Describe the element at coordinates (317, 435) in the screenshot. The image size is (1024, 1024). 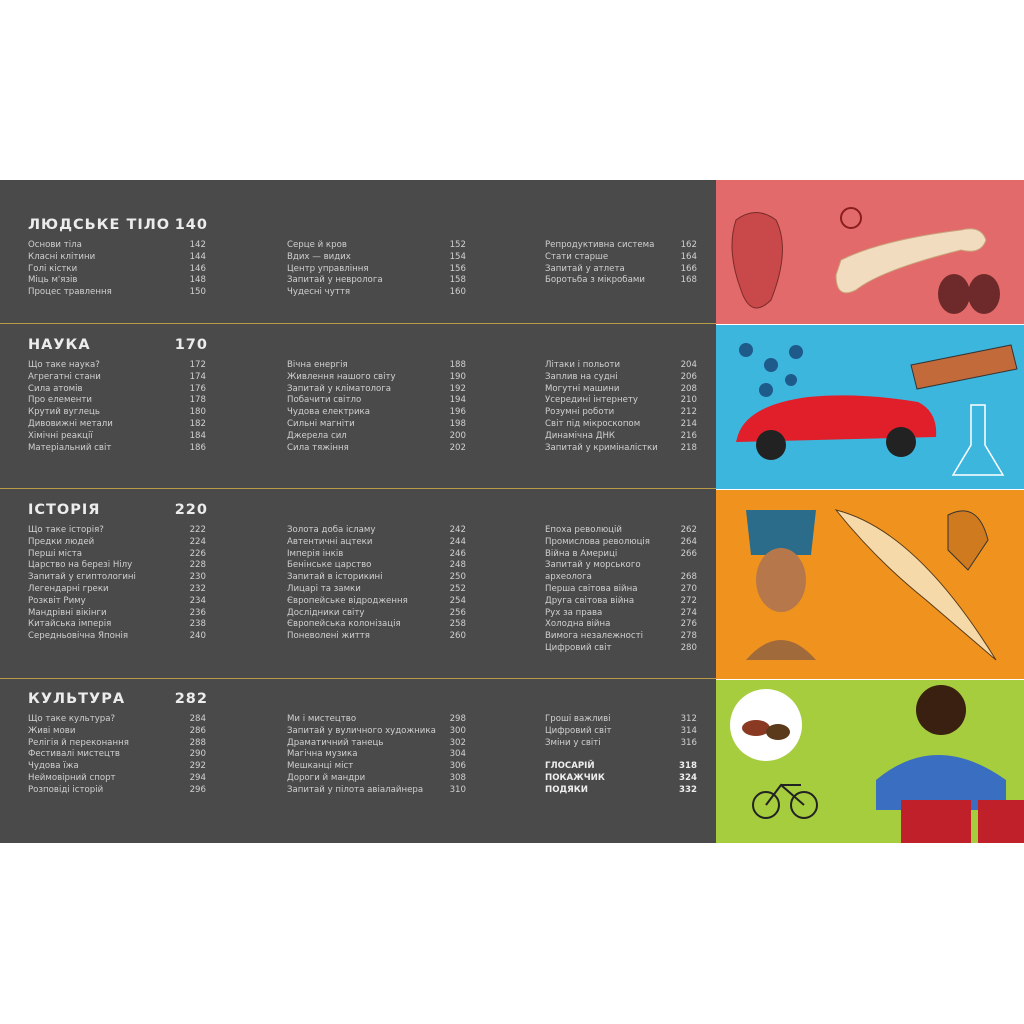
I see `entry-title: Джерела сил` at that location.